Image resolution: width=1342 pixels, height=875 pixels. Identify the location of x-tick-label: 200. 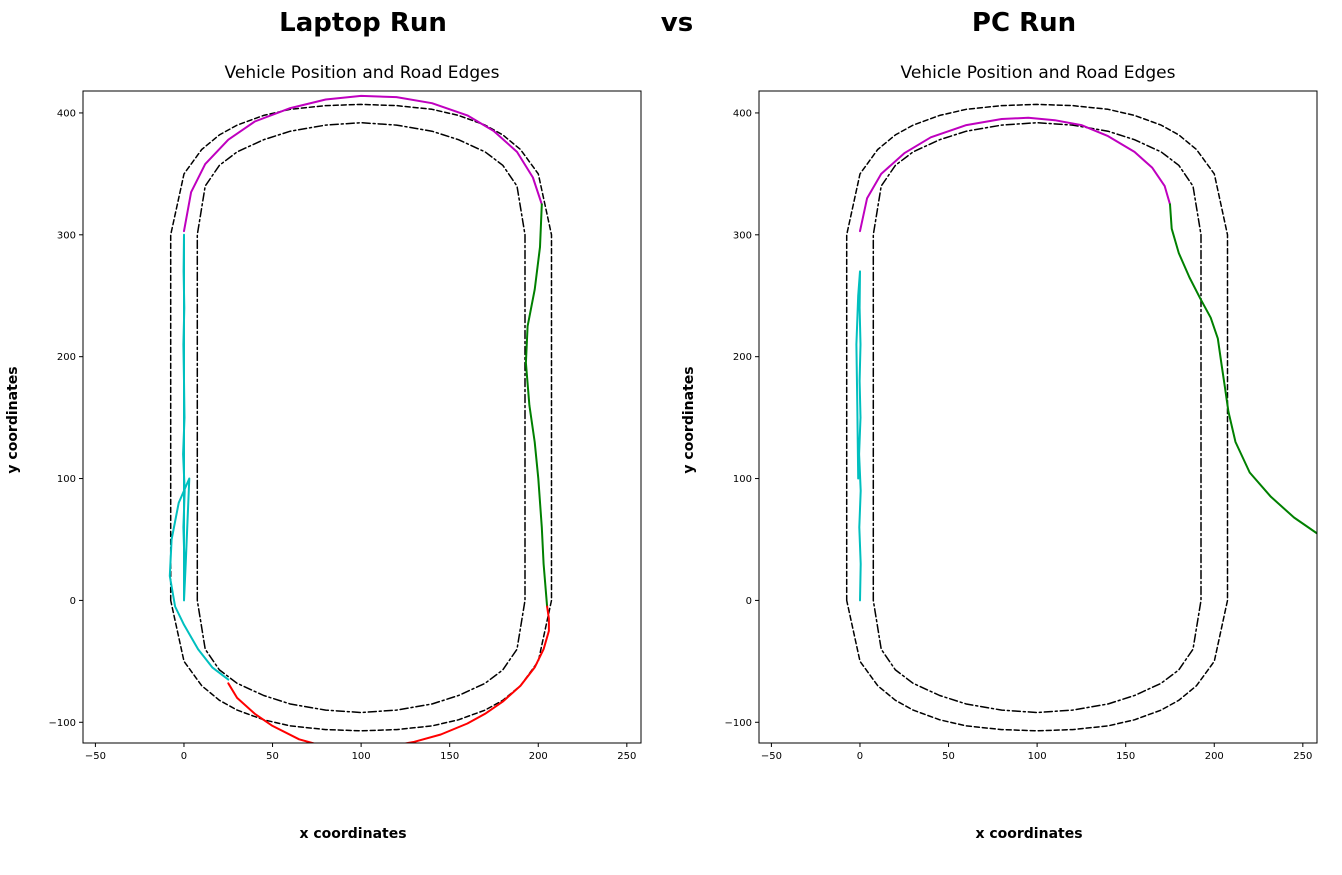
(538, 756).